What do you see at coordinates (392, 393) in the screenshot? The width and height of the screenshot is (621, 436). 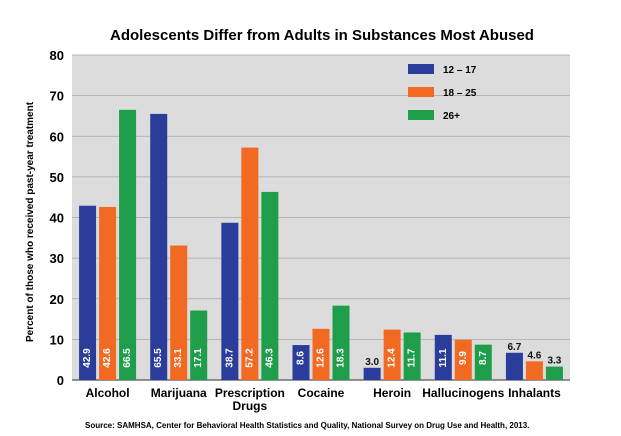 I see `x-tick-label: Heroin` at bounding box center [392, 393].